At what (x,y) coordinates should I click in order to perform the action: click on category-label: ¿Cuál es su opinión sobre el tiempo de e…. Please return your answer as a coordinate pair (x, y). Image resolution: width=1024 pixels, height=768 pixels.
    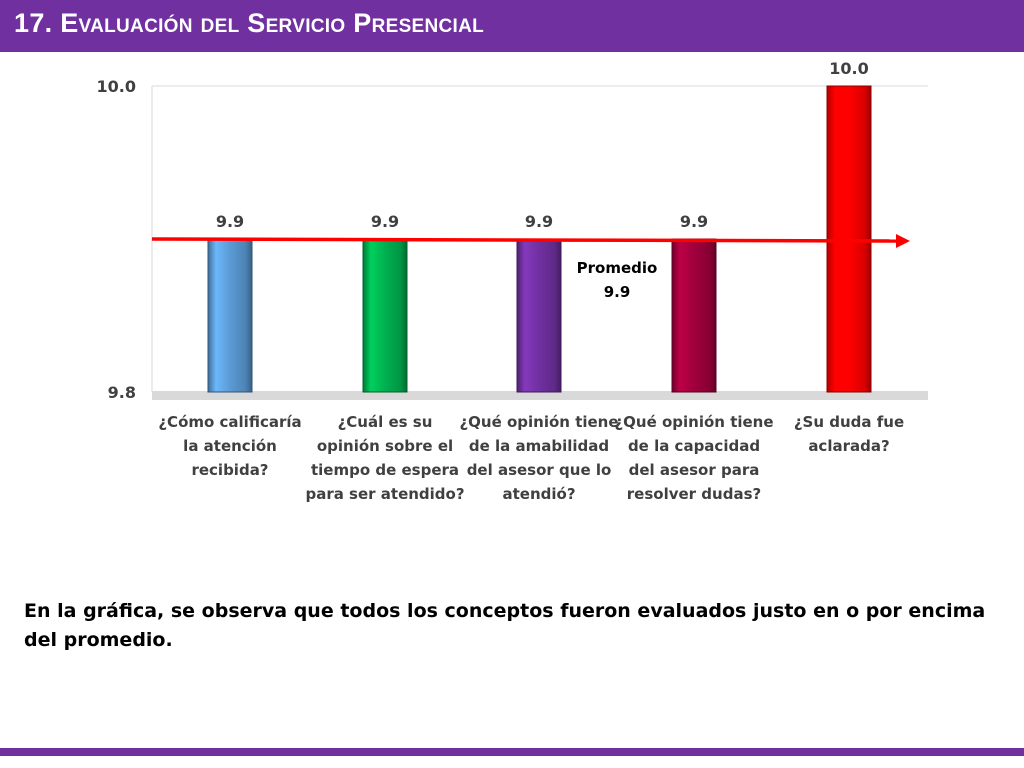
    Looking at the image, I should click on (385, 458).